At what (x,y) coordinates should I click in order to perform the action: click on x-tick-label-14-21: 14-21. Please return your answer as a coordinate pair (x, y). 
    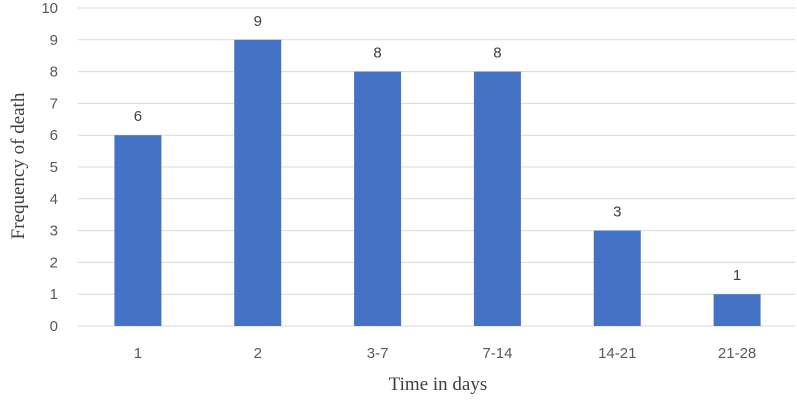
    Looking at the image, I should click on (617, 353).